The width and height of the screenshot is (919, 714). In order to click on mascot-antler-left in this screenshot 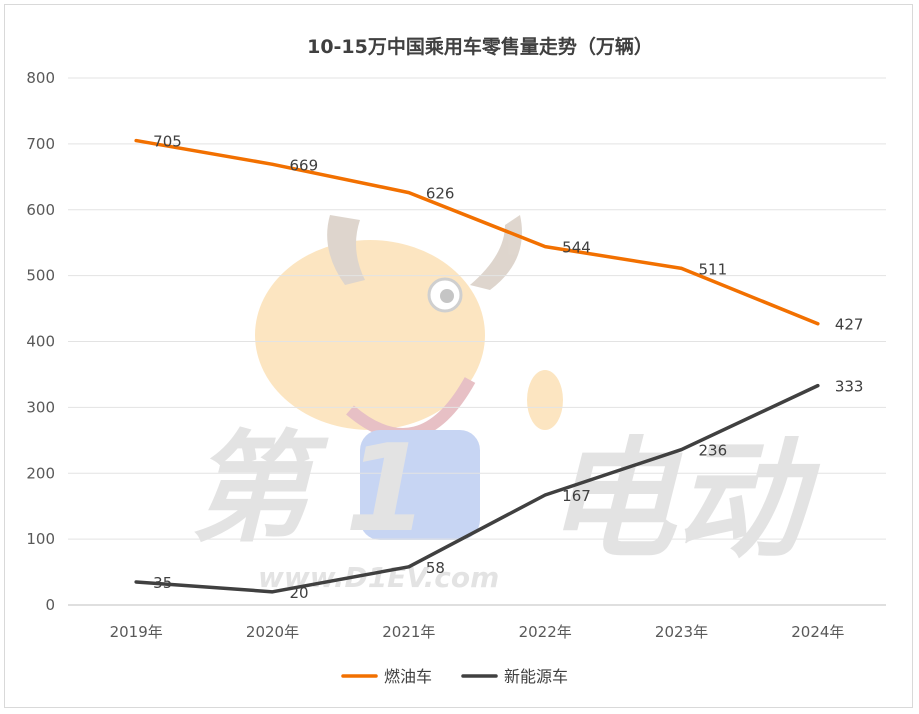, I will do `click(346, 250)`.